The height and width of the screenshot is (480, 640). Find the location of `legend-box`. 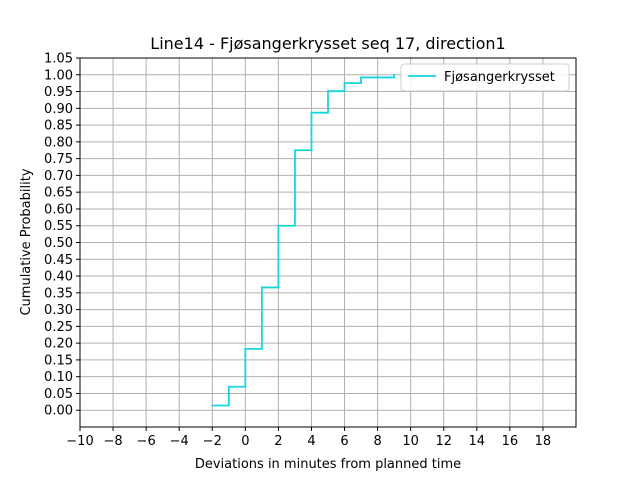

legend-box is located at coordinates (485, 77).